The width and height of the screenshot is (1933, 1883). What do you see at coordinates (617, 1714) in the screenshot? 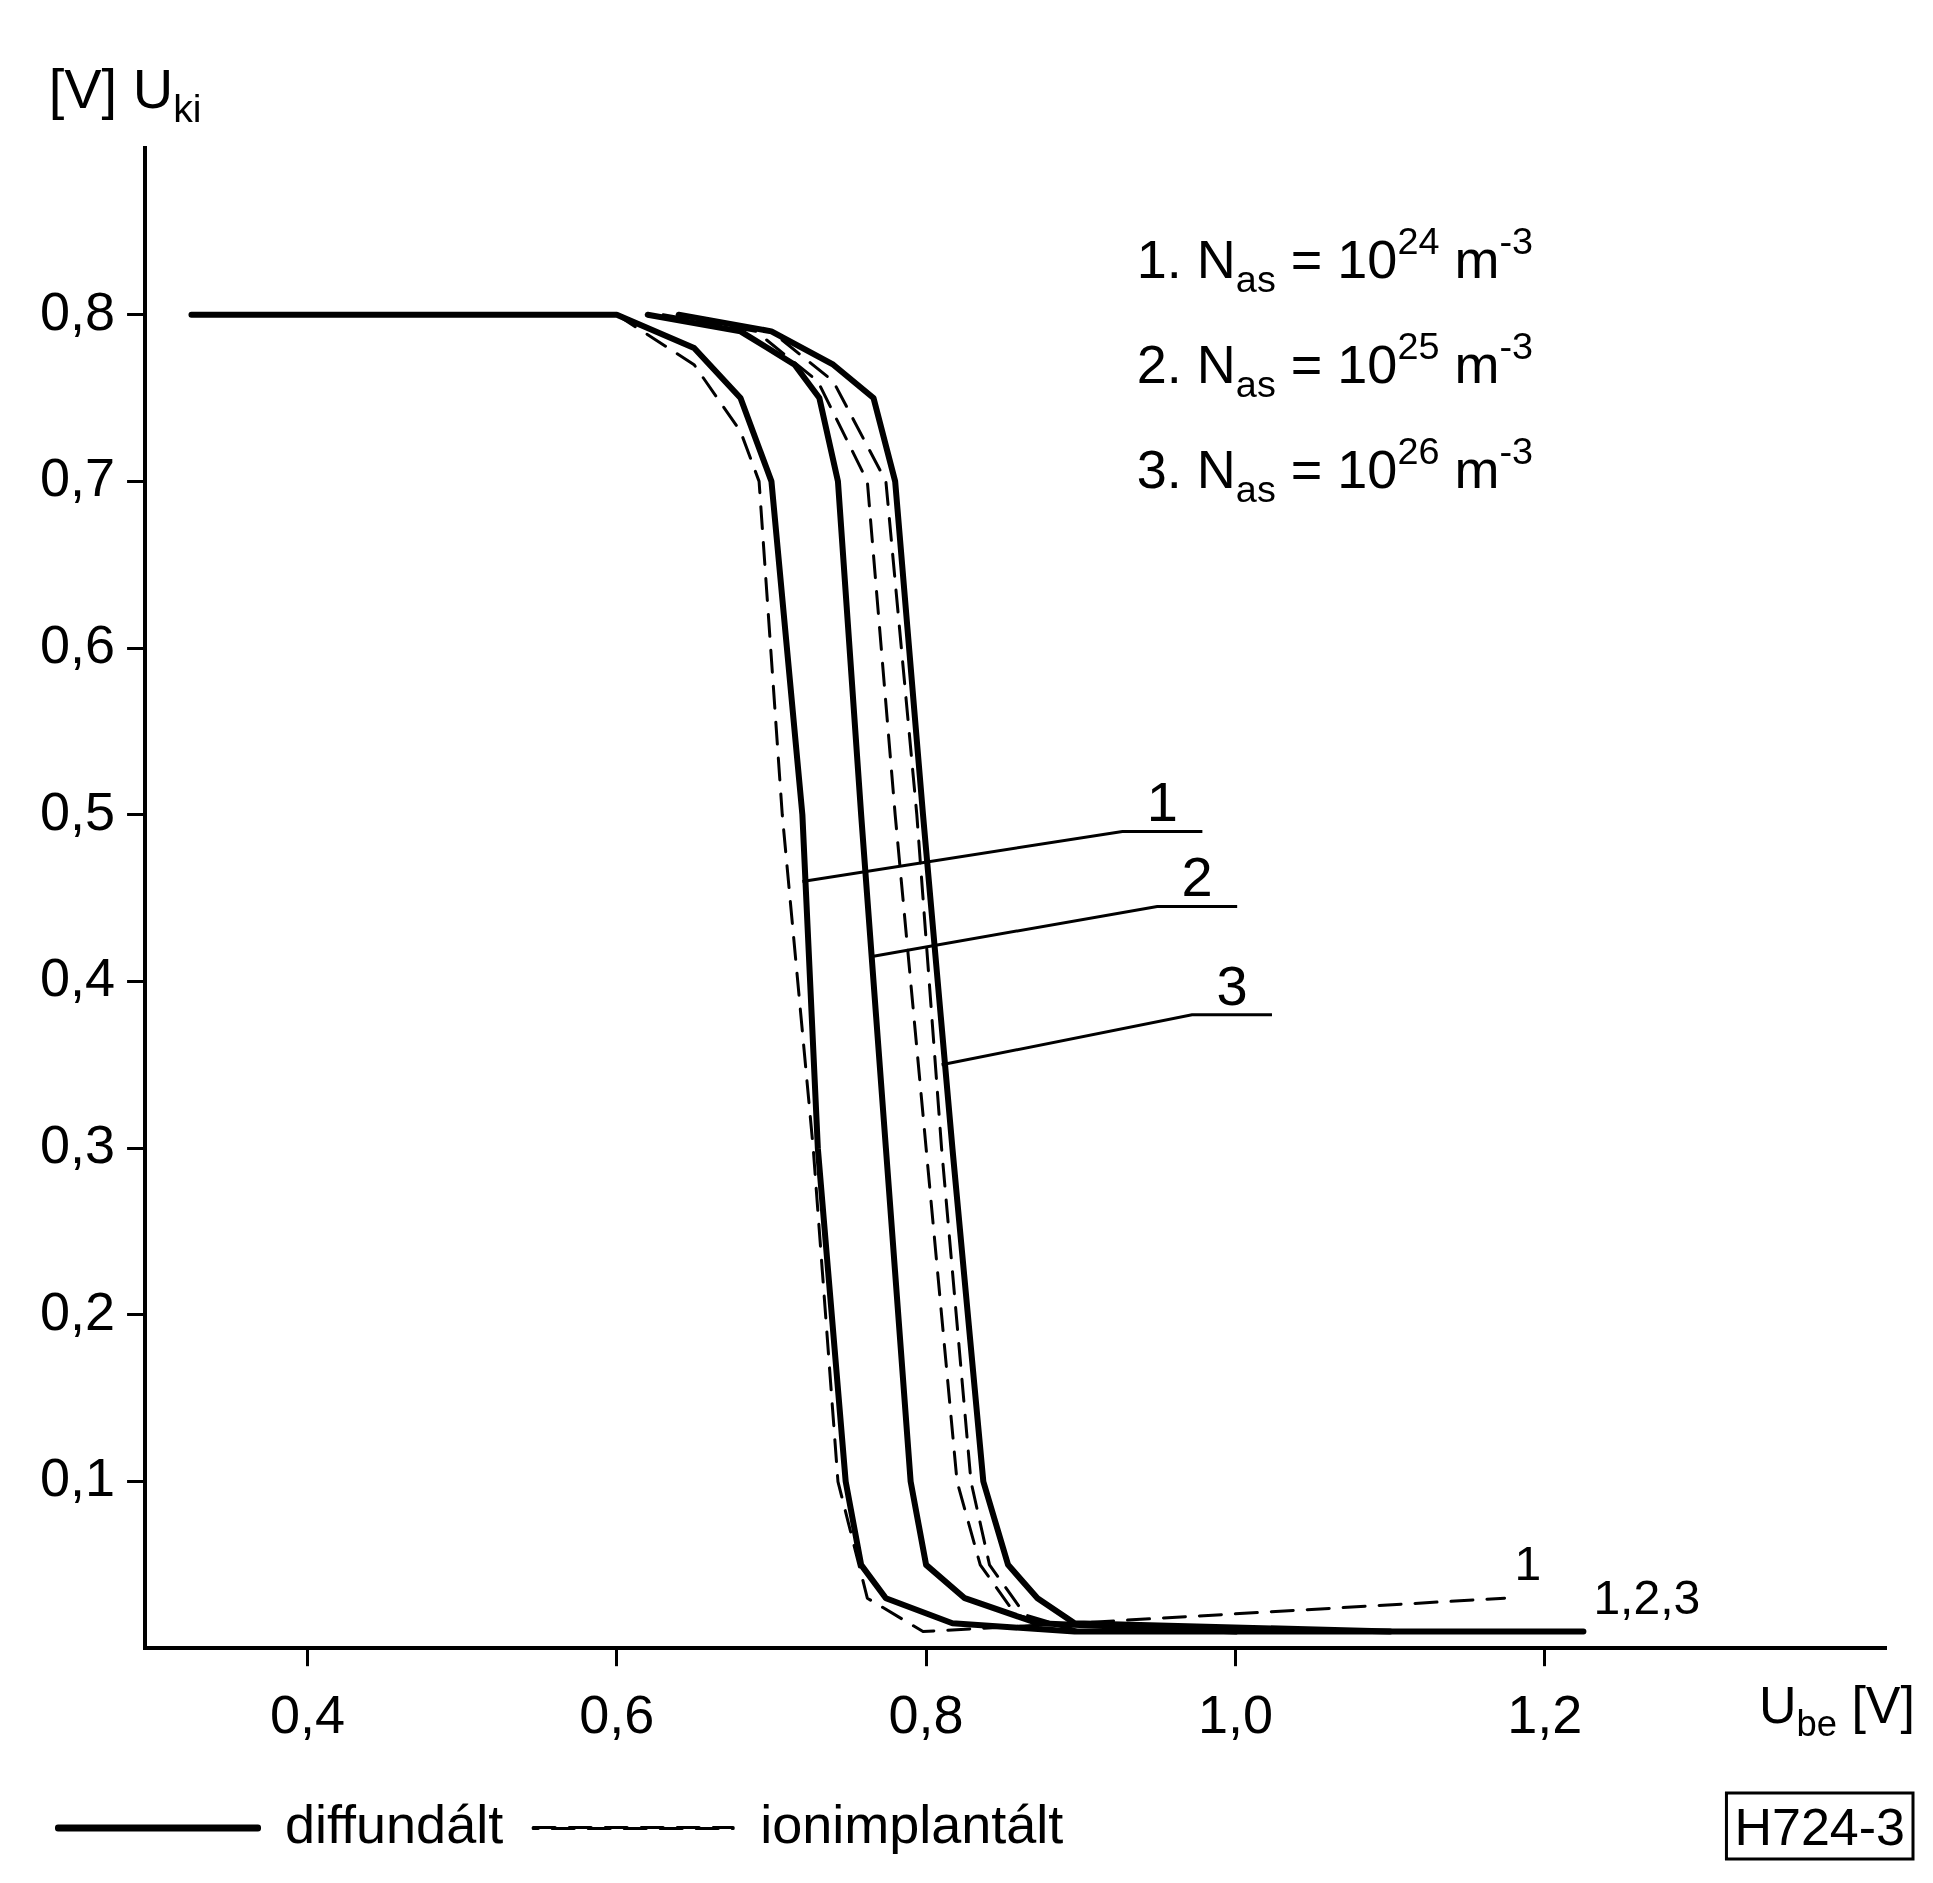
I see `x-tick-label: 0,6` at bounding box center [617, 1714].